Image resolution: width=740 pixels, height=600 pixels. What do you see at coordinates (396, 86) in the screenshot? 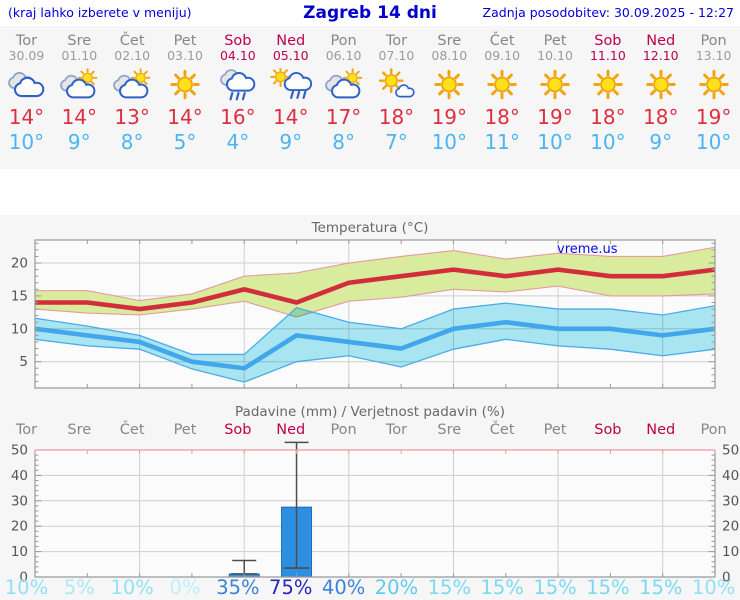
I see `mostly-sunny-icon` at bounding box center [396, 86].